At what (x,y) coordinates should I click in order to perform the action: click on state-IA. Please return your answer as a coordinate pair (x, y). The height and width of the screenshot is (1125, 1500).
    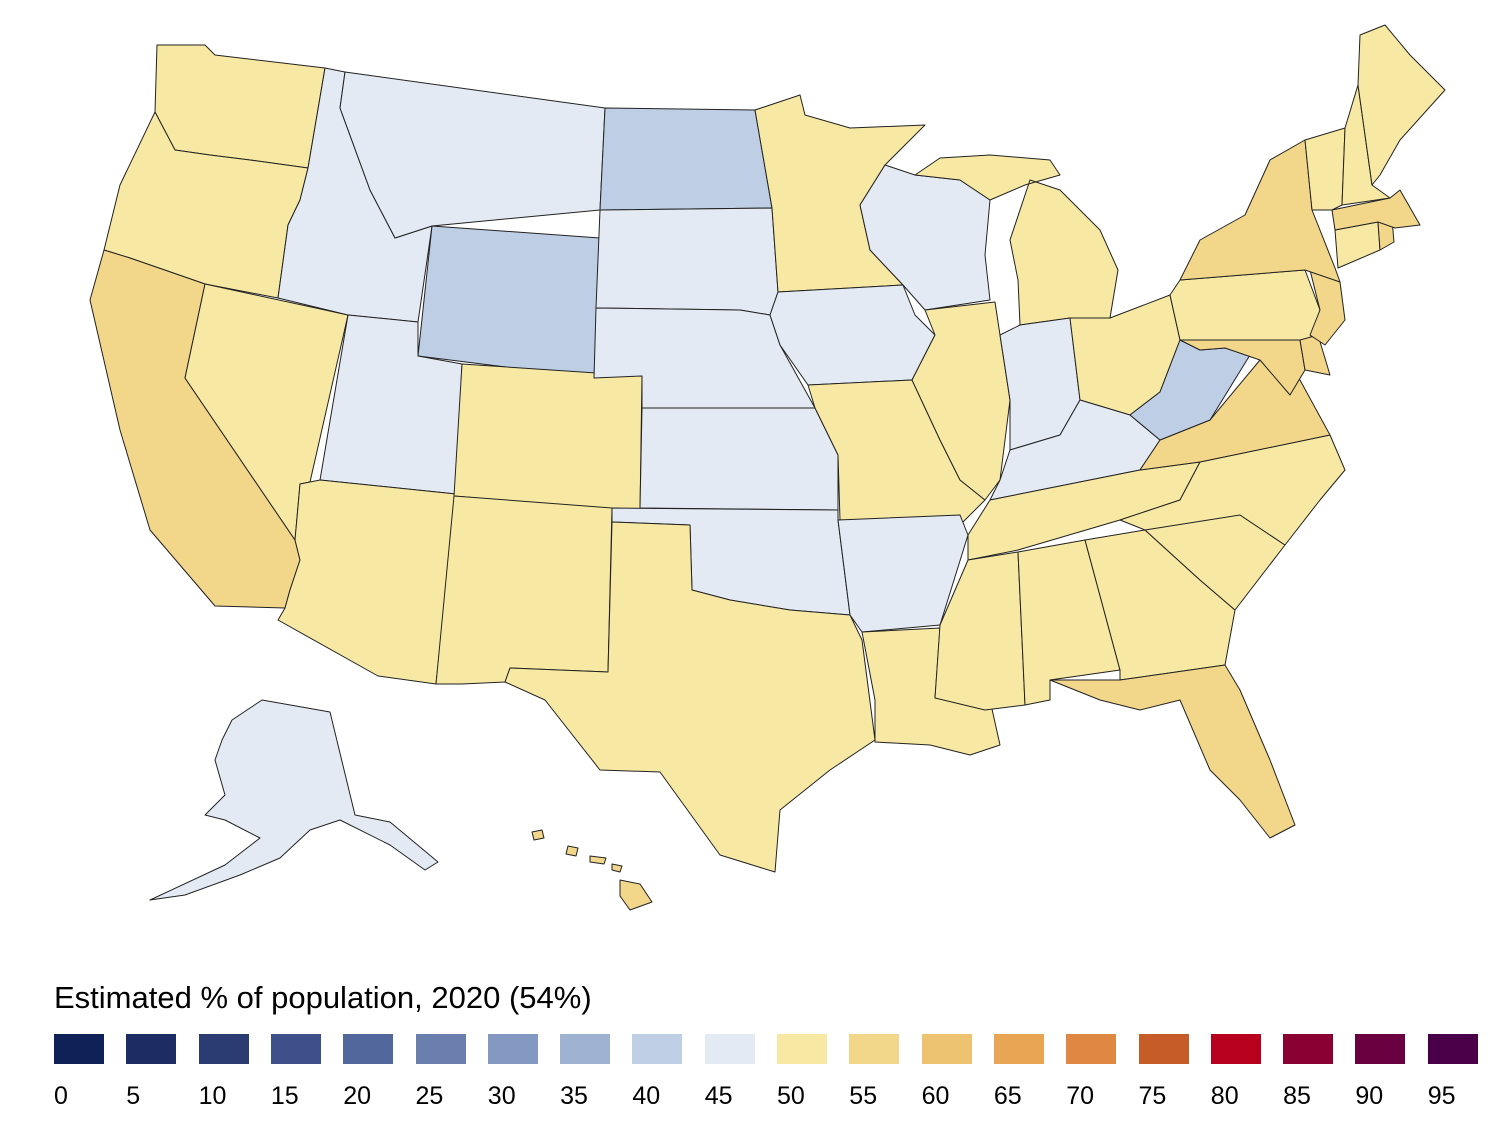
    Looking at the image, I should click on (852, 335).